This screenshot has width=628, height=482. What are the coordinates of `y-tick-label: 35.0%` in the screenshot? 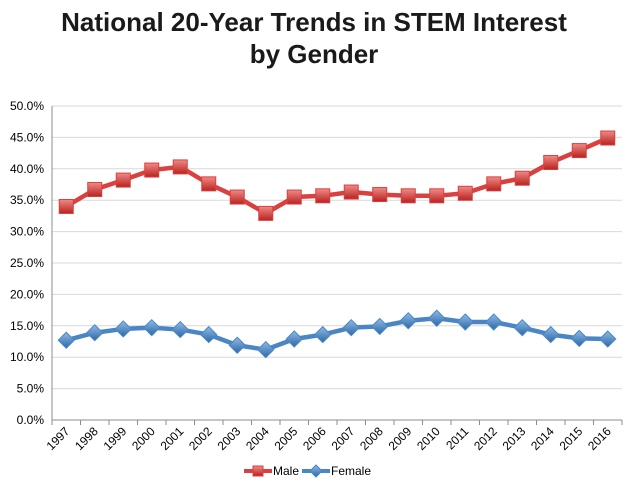 It's located at (27, 200).